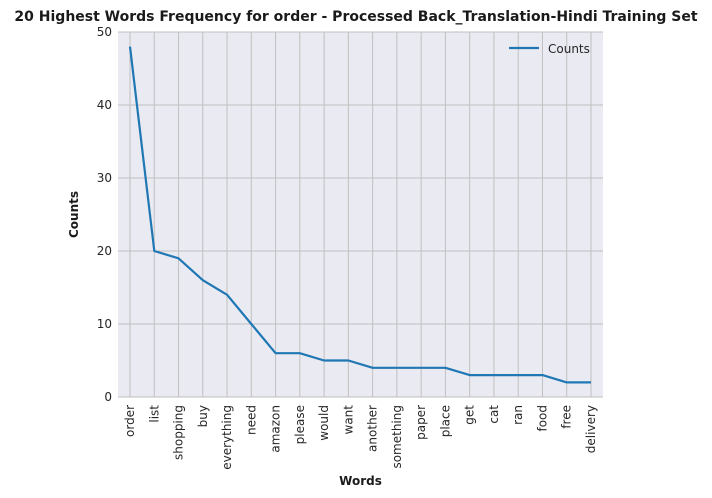 Image resolution: width=712 pixels, height=498 pixels. What do you see at coordinates (276, 429) in the screenshot?
I see `x-tick-label: amazon` at bounding box center [276, 429].